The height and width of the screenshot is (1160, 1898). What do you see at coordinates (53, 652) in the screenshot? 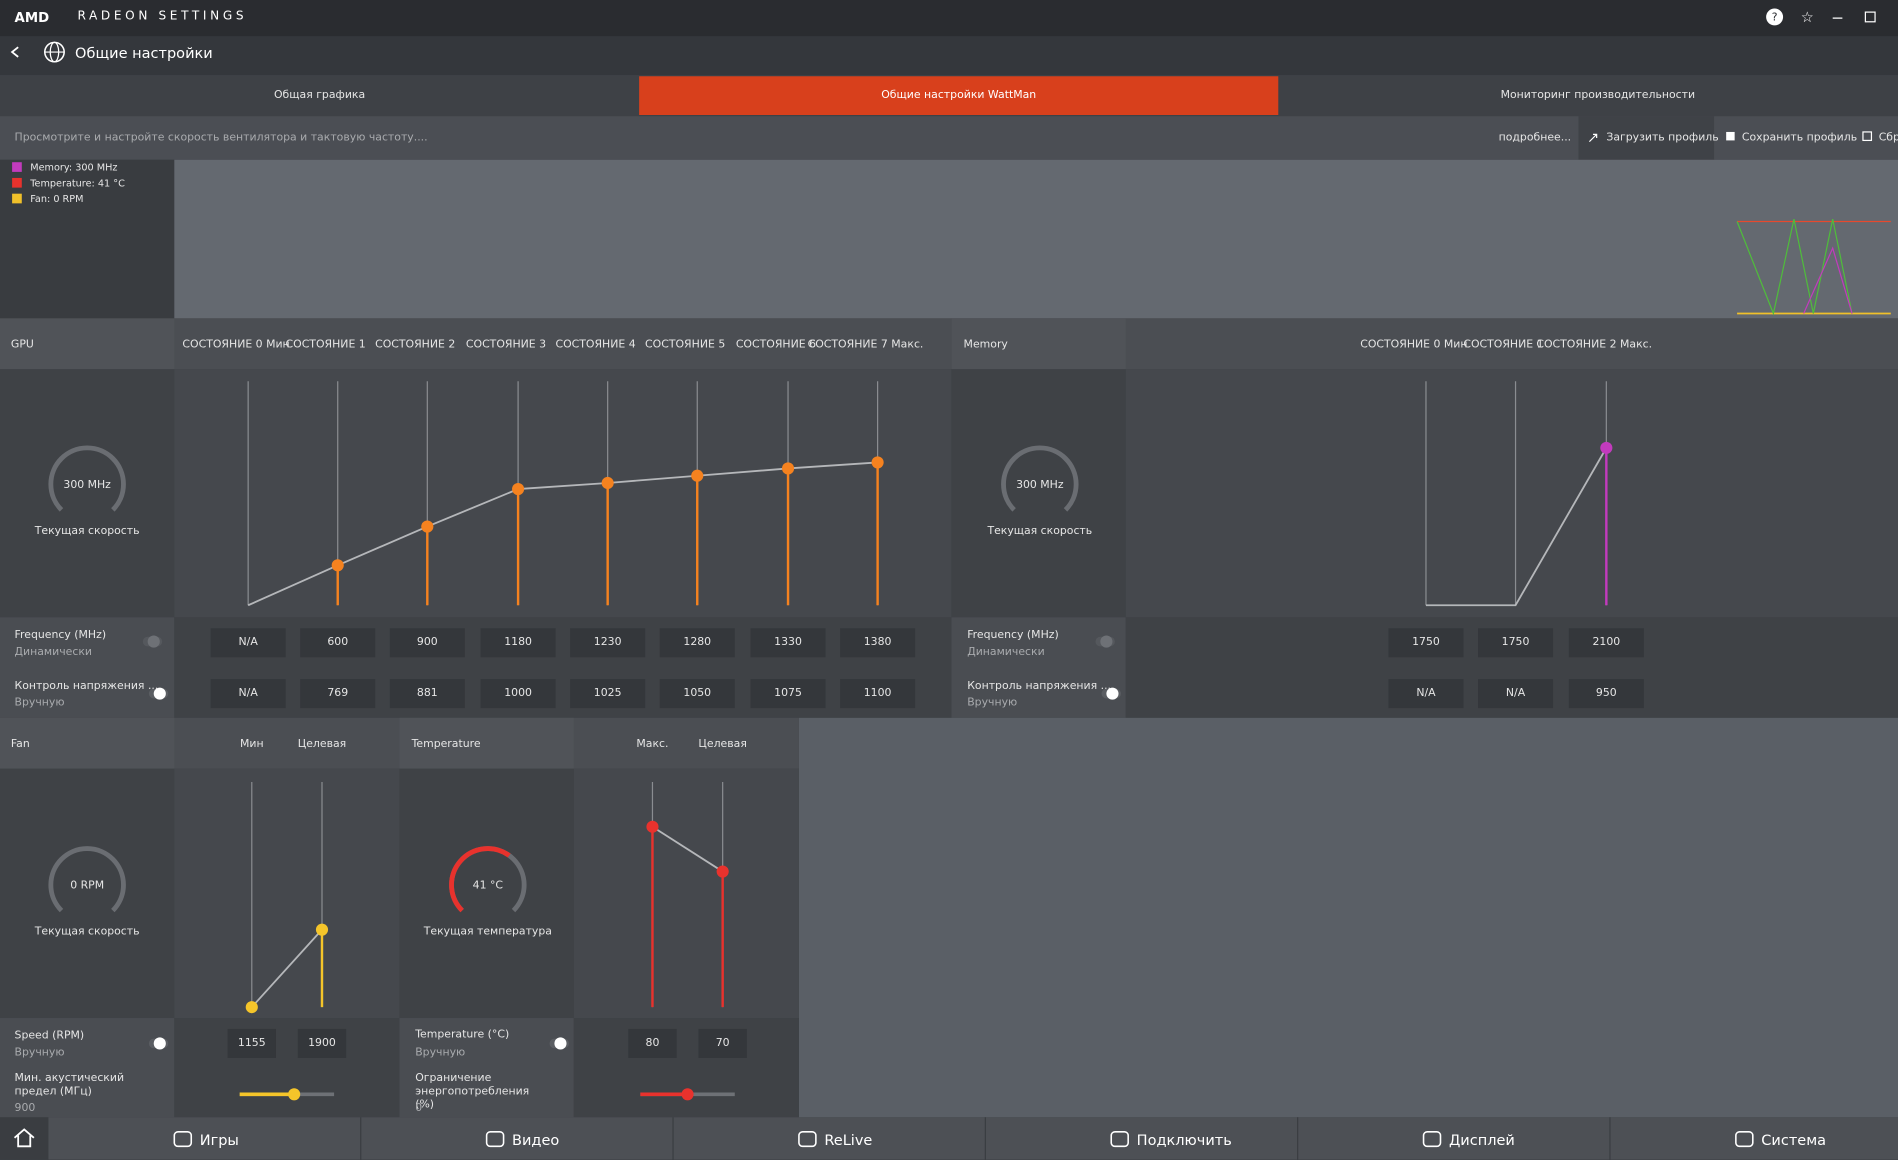
I see `row-mode: Динамически` at bounding box center [53, 652].